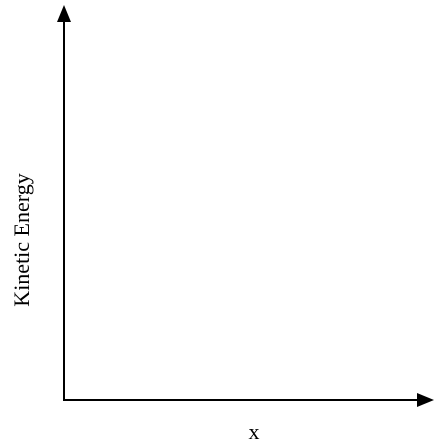 Image resolution: width=436 pixels, height=444 pixels. I want to click on x-axis-label: x, so click(254, 431).